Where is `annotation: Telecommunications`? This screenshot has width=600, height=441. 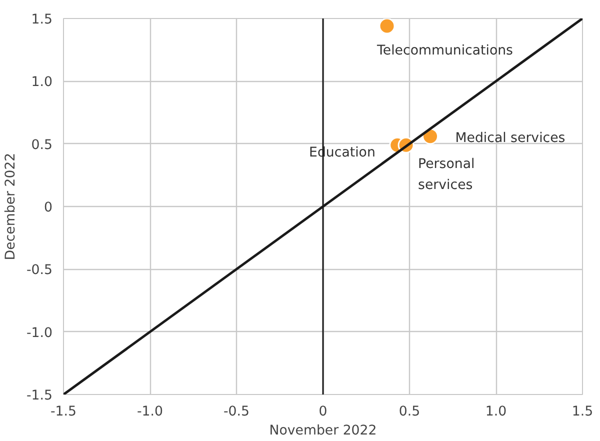 annotation: Telecommunications is located at coordinates (445, 51).